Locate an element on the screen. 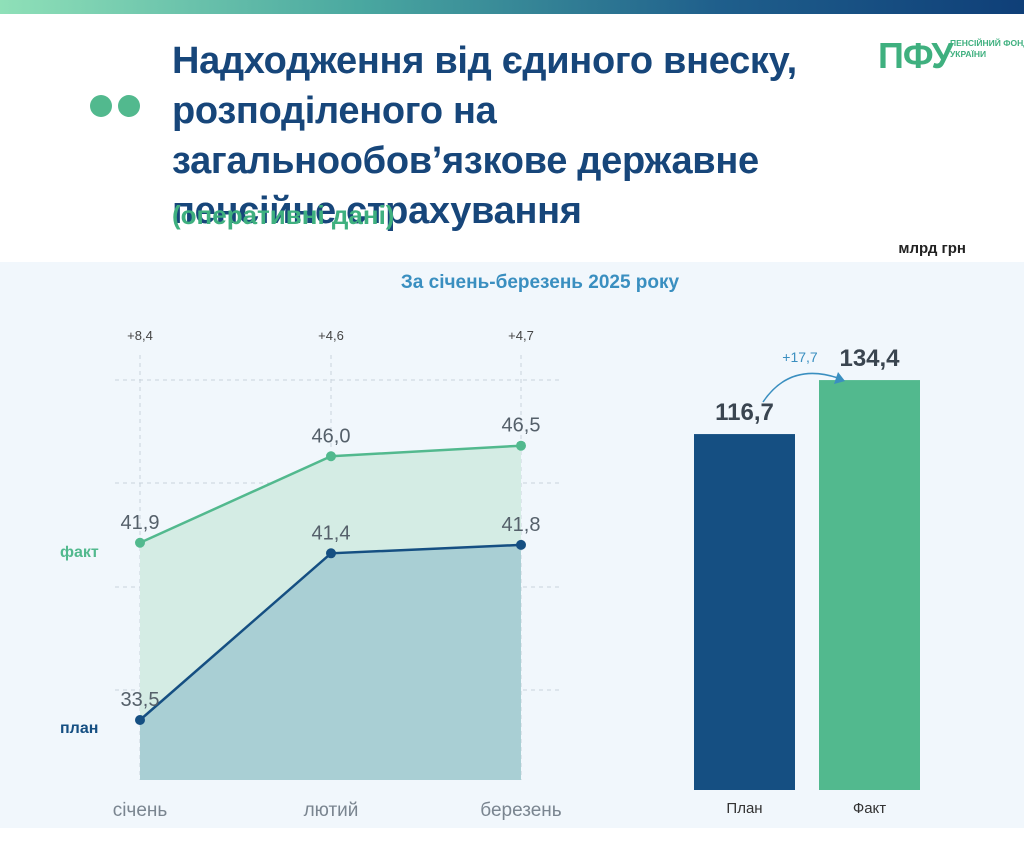 This screenshot has height=858, width=1024. bar-category-label: Факт is located at coordinates (869, 808).